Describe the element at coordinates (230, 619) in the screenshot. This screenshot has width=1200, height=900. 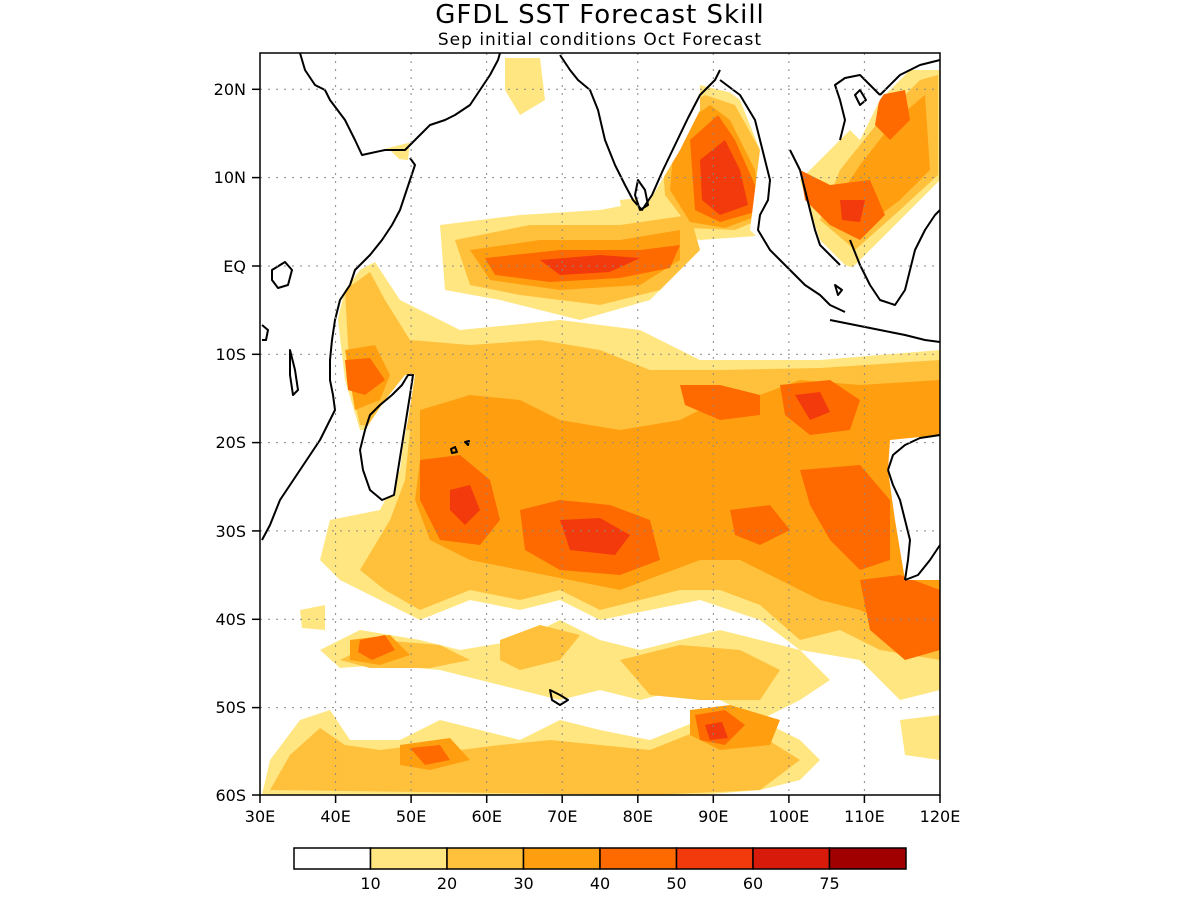
I see `y-tick-label: 40S` at that location.